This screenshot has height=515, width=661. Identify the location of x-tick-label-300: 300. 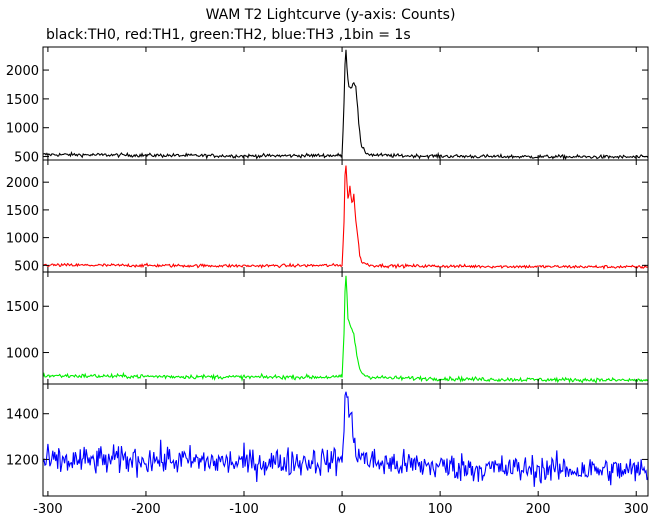
(636, 508).